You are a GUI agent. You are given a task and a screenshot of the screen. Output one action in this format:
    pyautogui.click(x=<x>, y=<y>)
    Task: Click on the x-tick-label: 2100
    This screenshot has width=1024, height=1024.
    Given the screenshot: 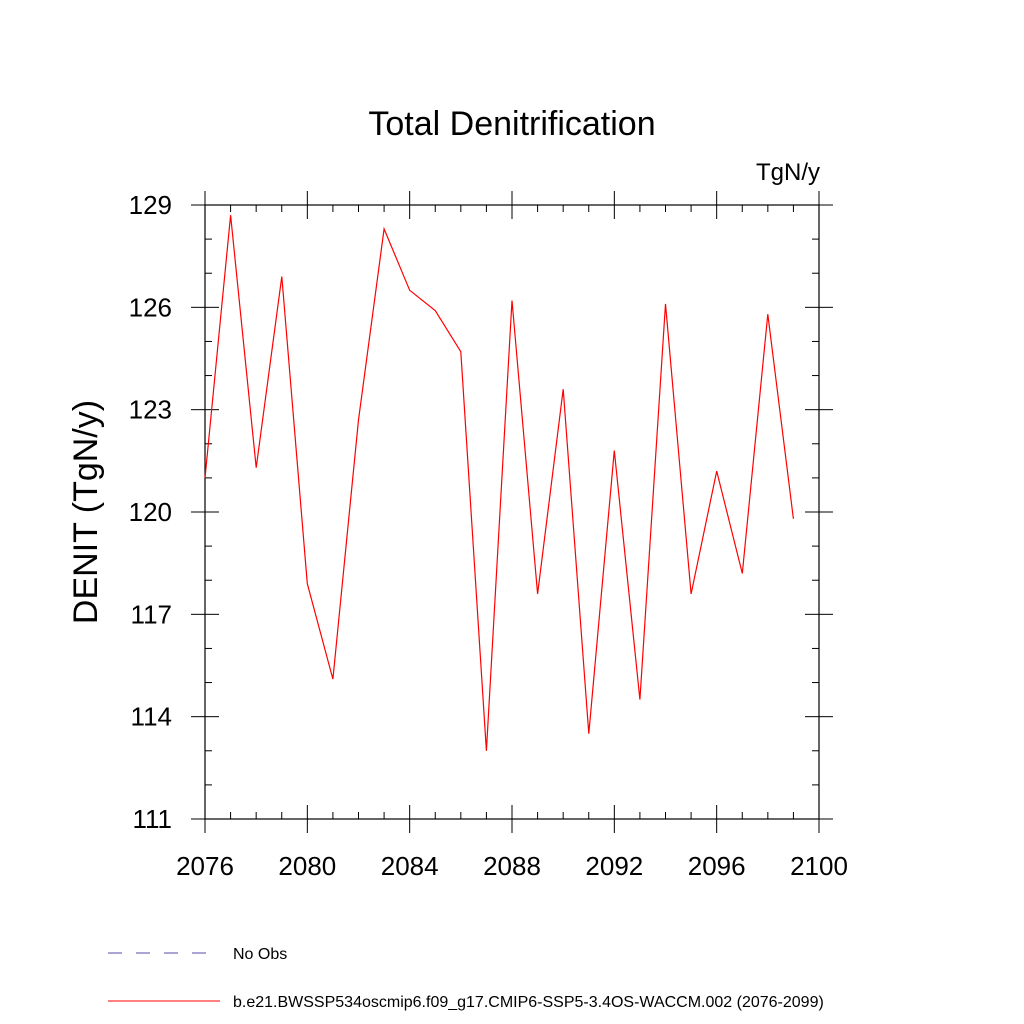 What is the action you would take?
    pyautogui.click(x=819, y=866)
    